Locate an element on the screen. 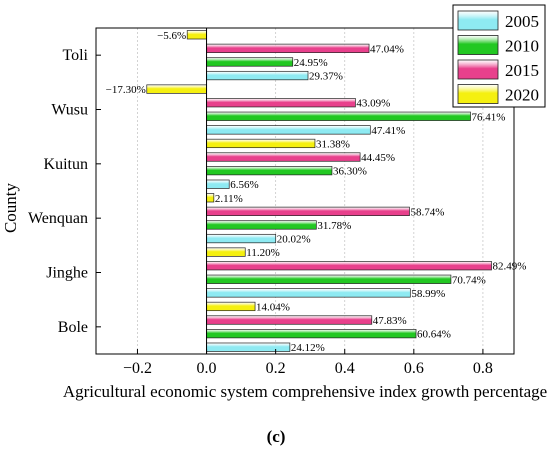 Image resolution: width=550 pixels, height=457 pixels. y-category-label: Wusu is located at coordinates (69, 110).